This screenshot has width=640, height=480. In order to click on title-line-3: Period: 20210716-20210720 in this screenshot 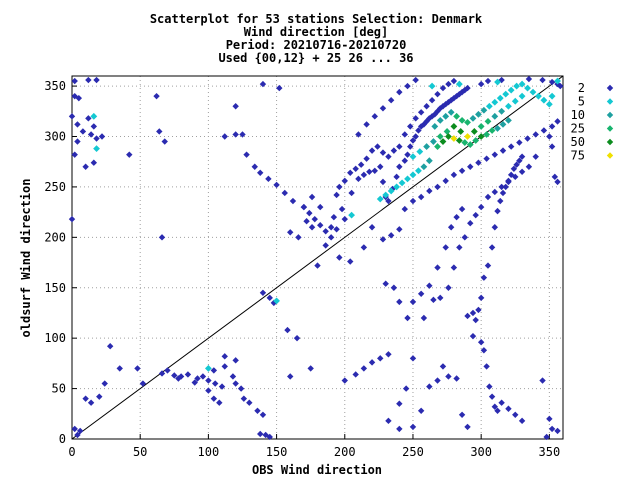, I will do `click(316, 45)`.